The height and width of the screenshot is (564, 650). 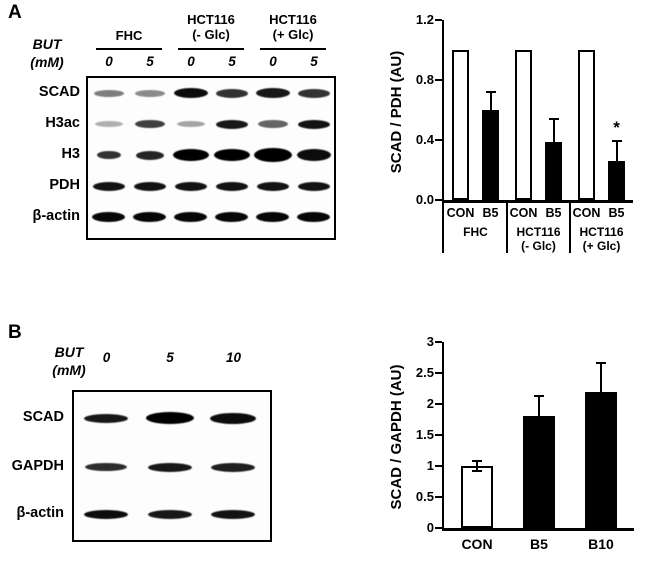 What do you see at coordinates (70, 153) in the screenshot?
I see `blot-row-label: H3` at bounding box center [70, 153].